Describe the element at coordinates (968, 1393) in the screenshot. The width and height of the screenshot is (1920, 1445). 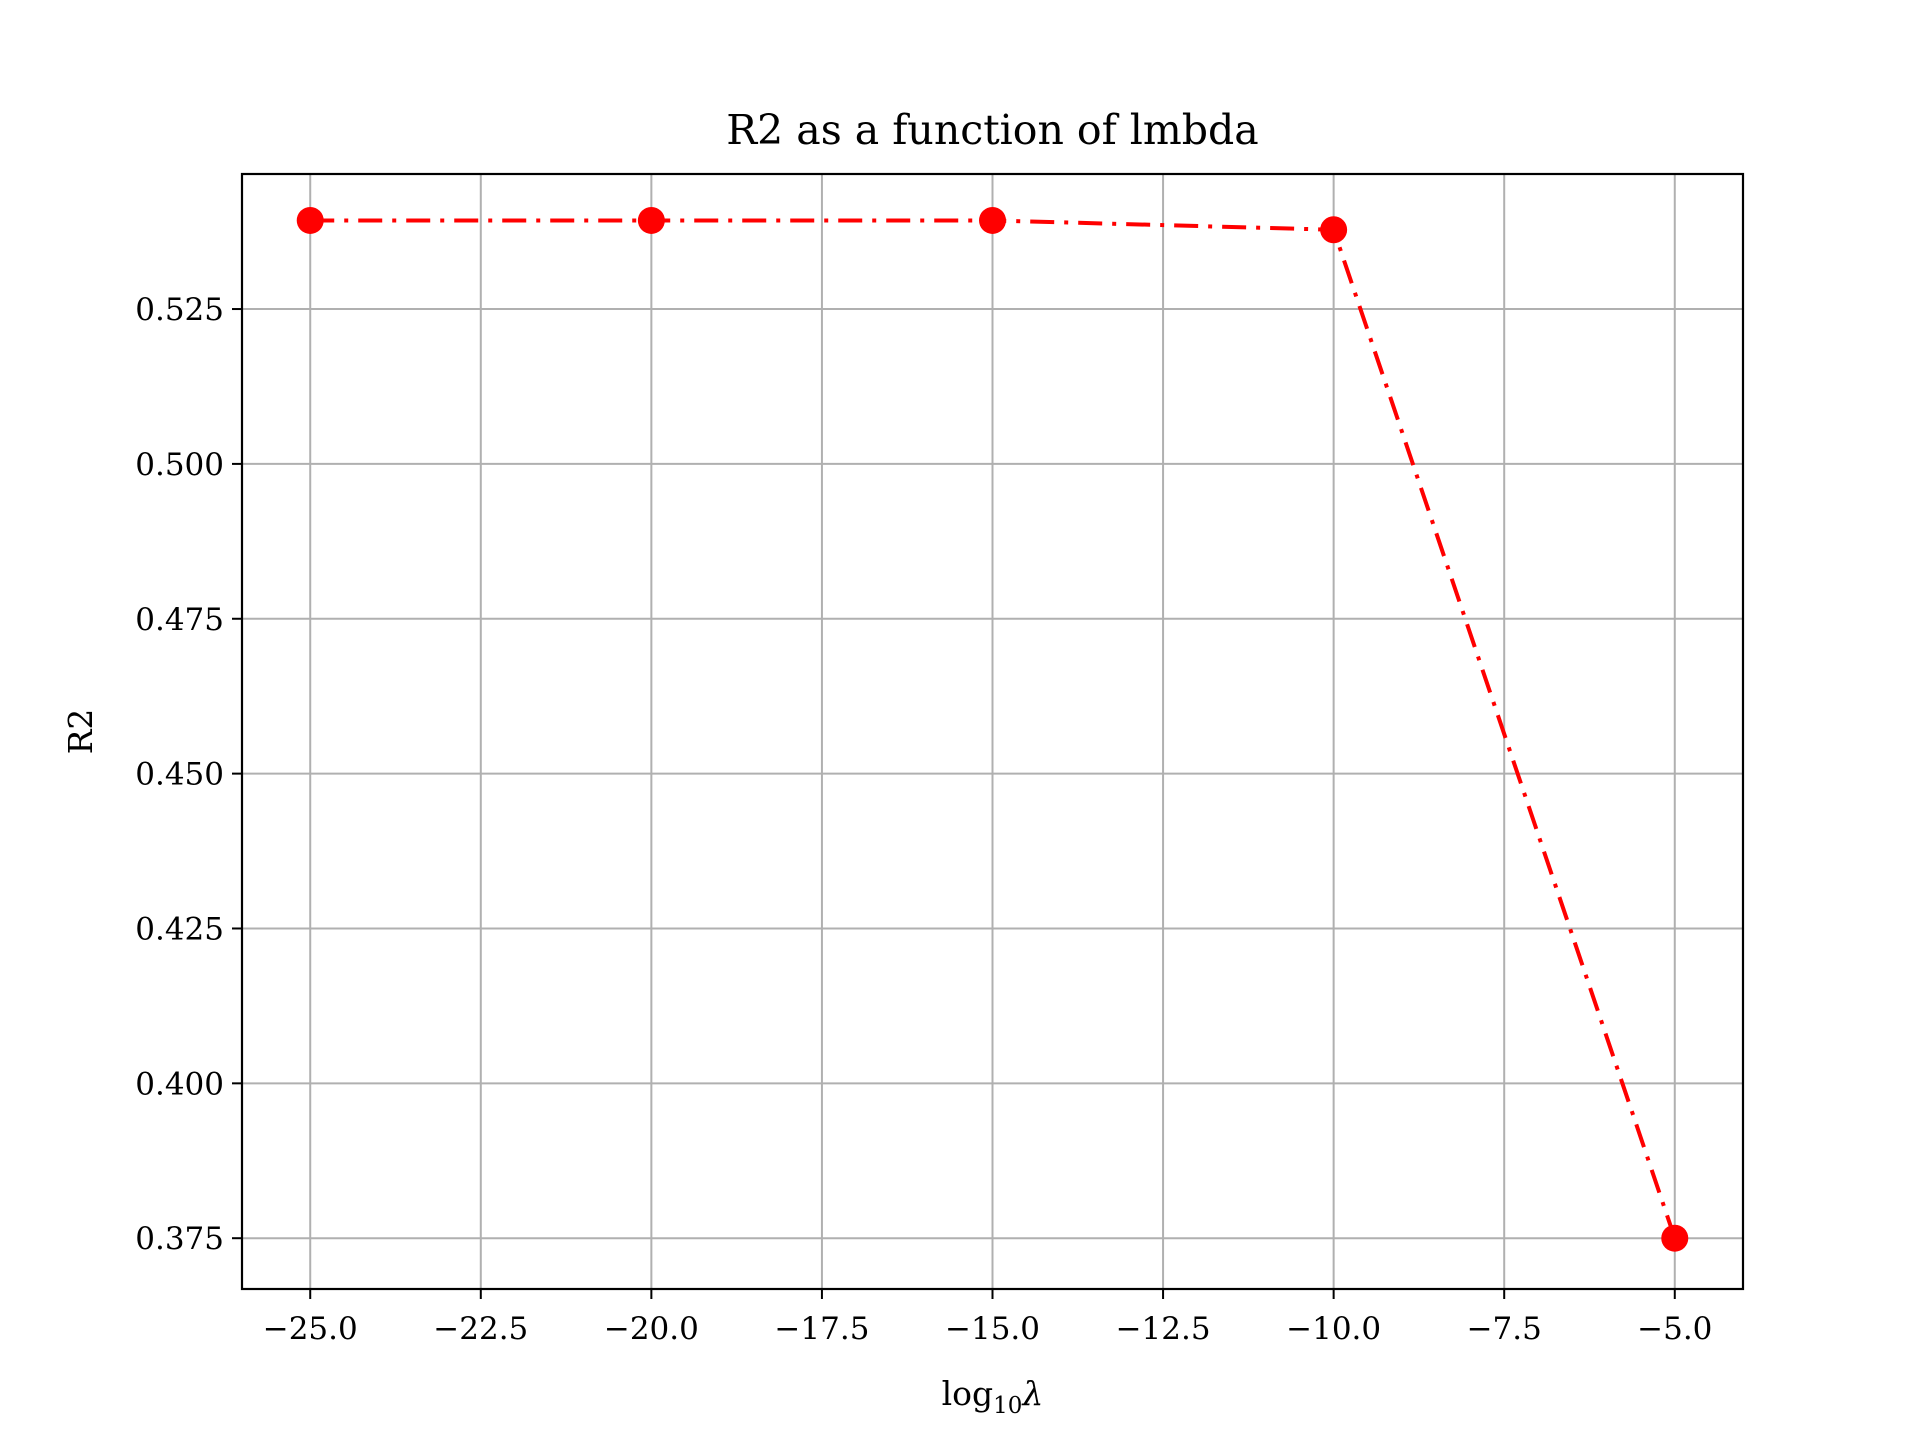
I see `x-axis-label-main: log` at that location.